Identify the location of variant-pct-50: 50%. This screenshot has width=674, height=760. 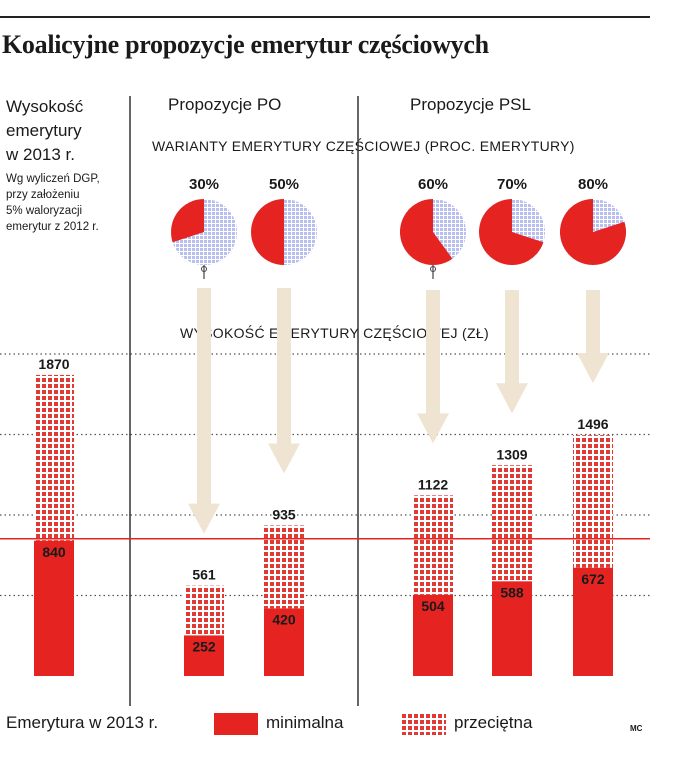
(284, 184).